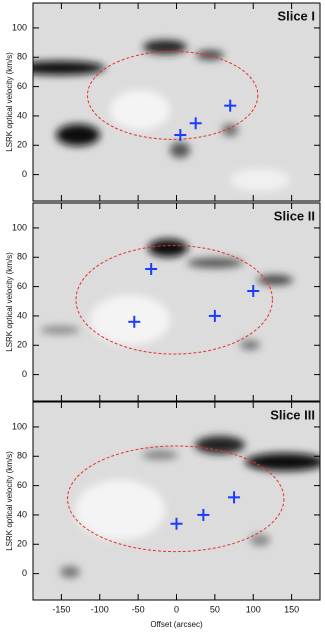 Image resolution: width=325 pixels, height=637 pixels. Describe the element at coordinates (176, 609) in the screenshot. I see `x-tick-label: 0` at that location.